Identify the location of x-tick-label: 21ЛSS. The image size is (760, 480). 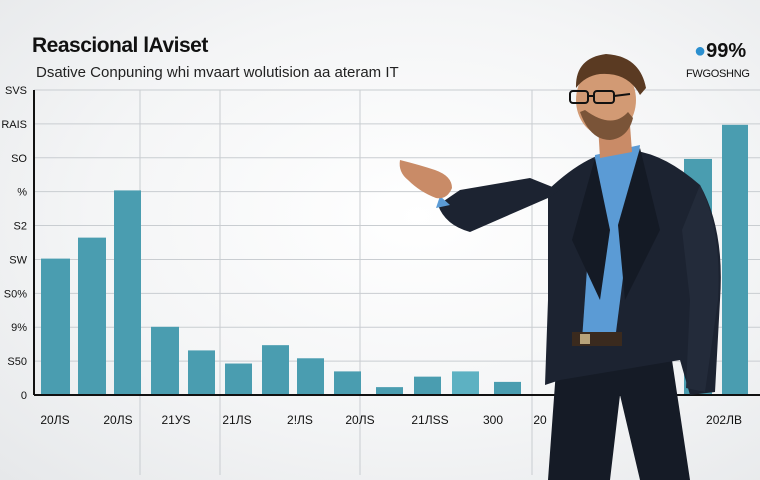
(429, 420).